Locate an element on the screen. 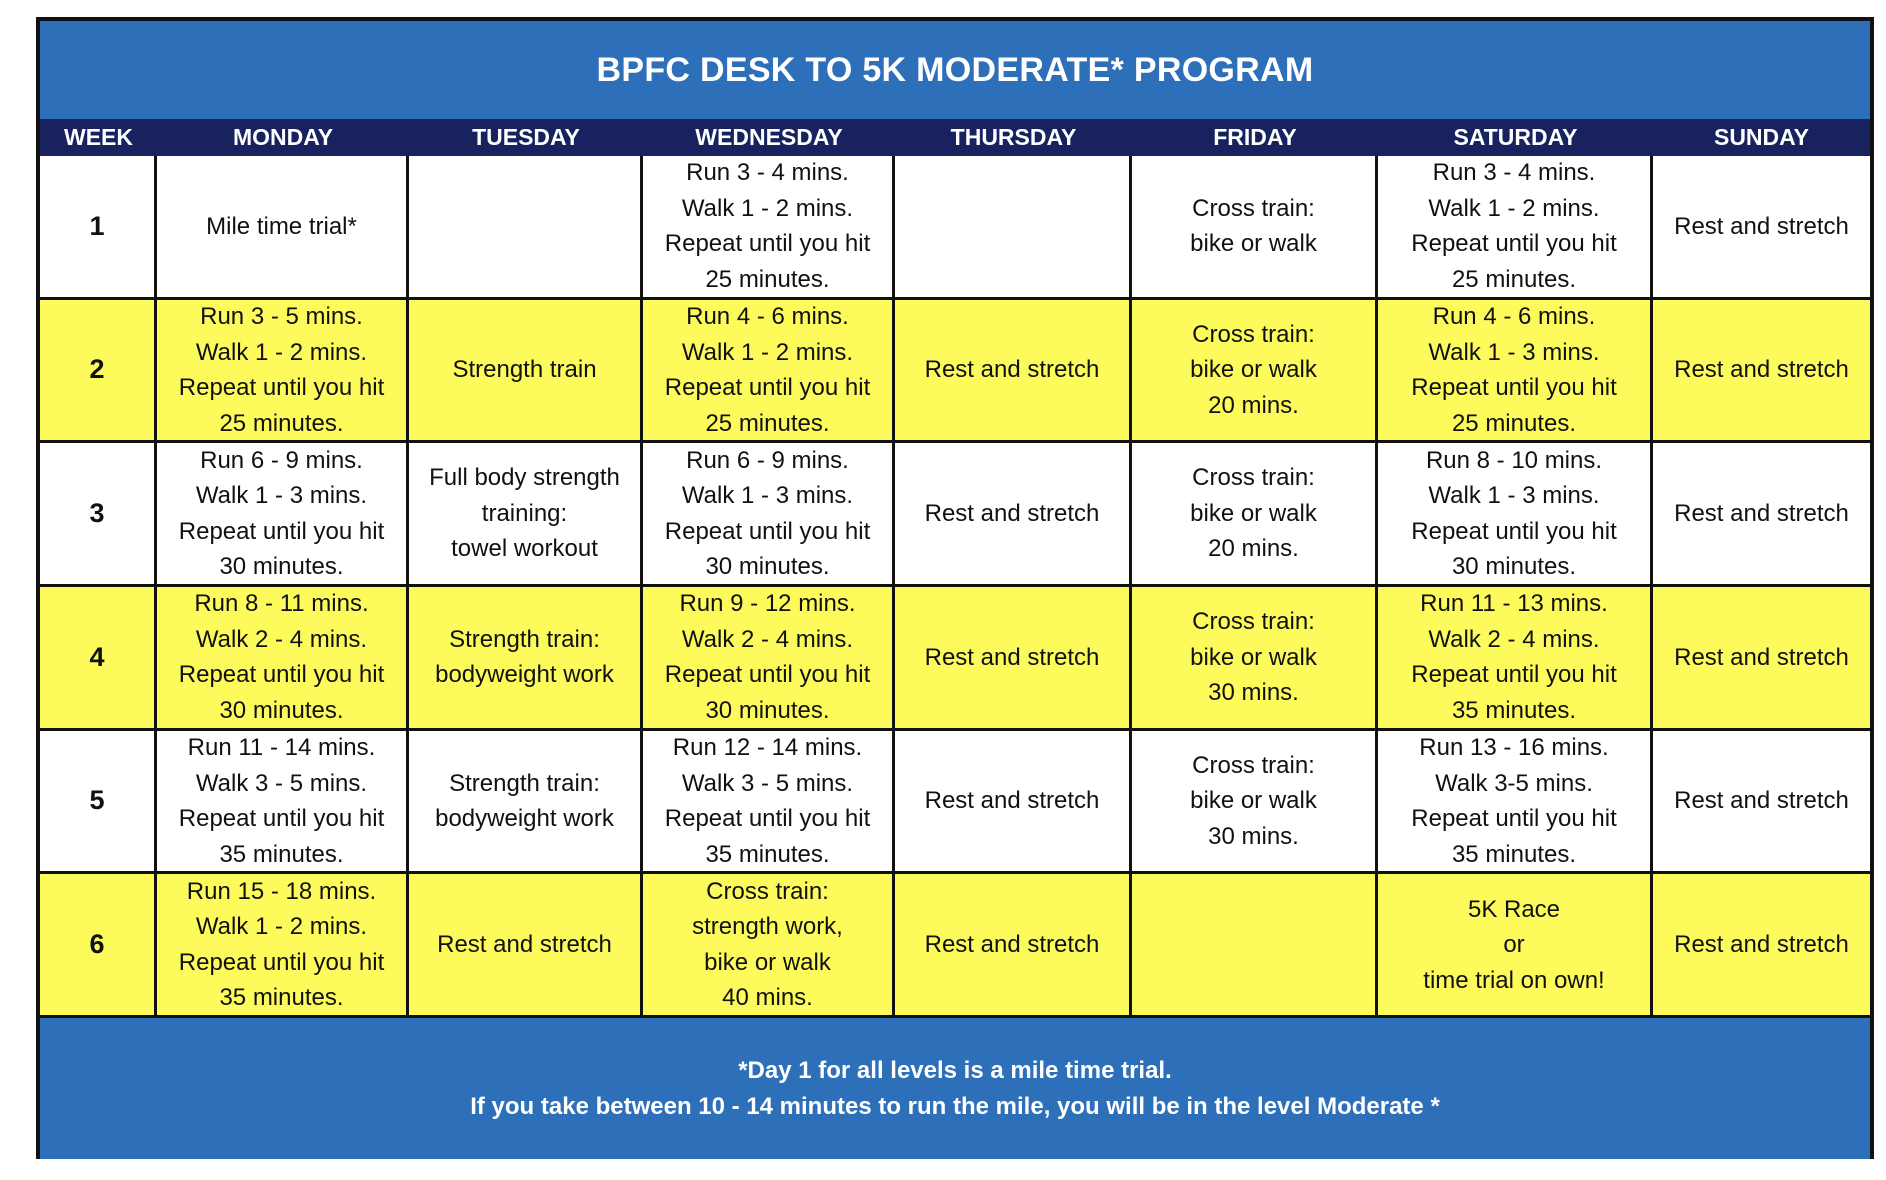 This screenshot has width=1886, height=1180. header-saturday: SATURDAY is located at coordinates (1515, 137).